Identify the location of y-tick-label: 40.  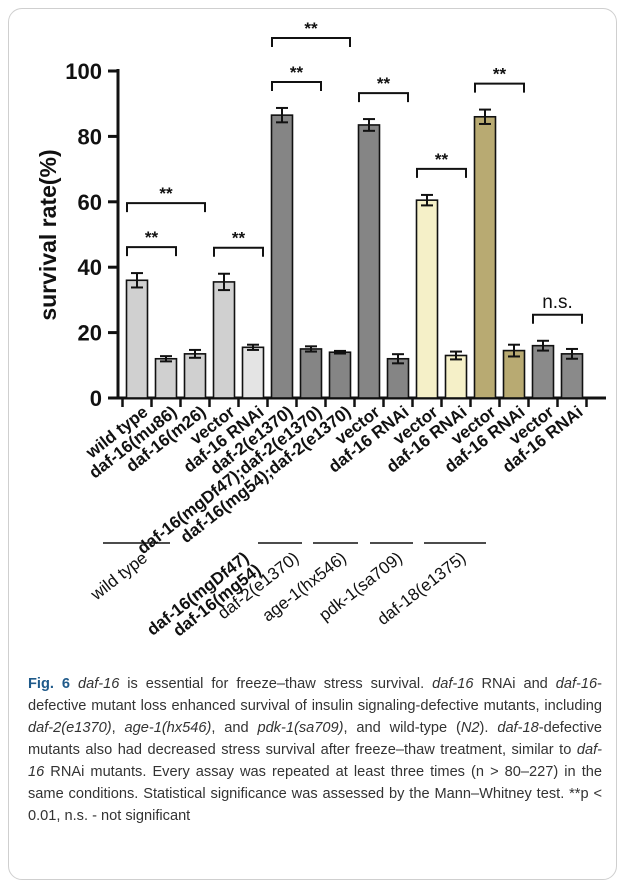
(90, 267).